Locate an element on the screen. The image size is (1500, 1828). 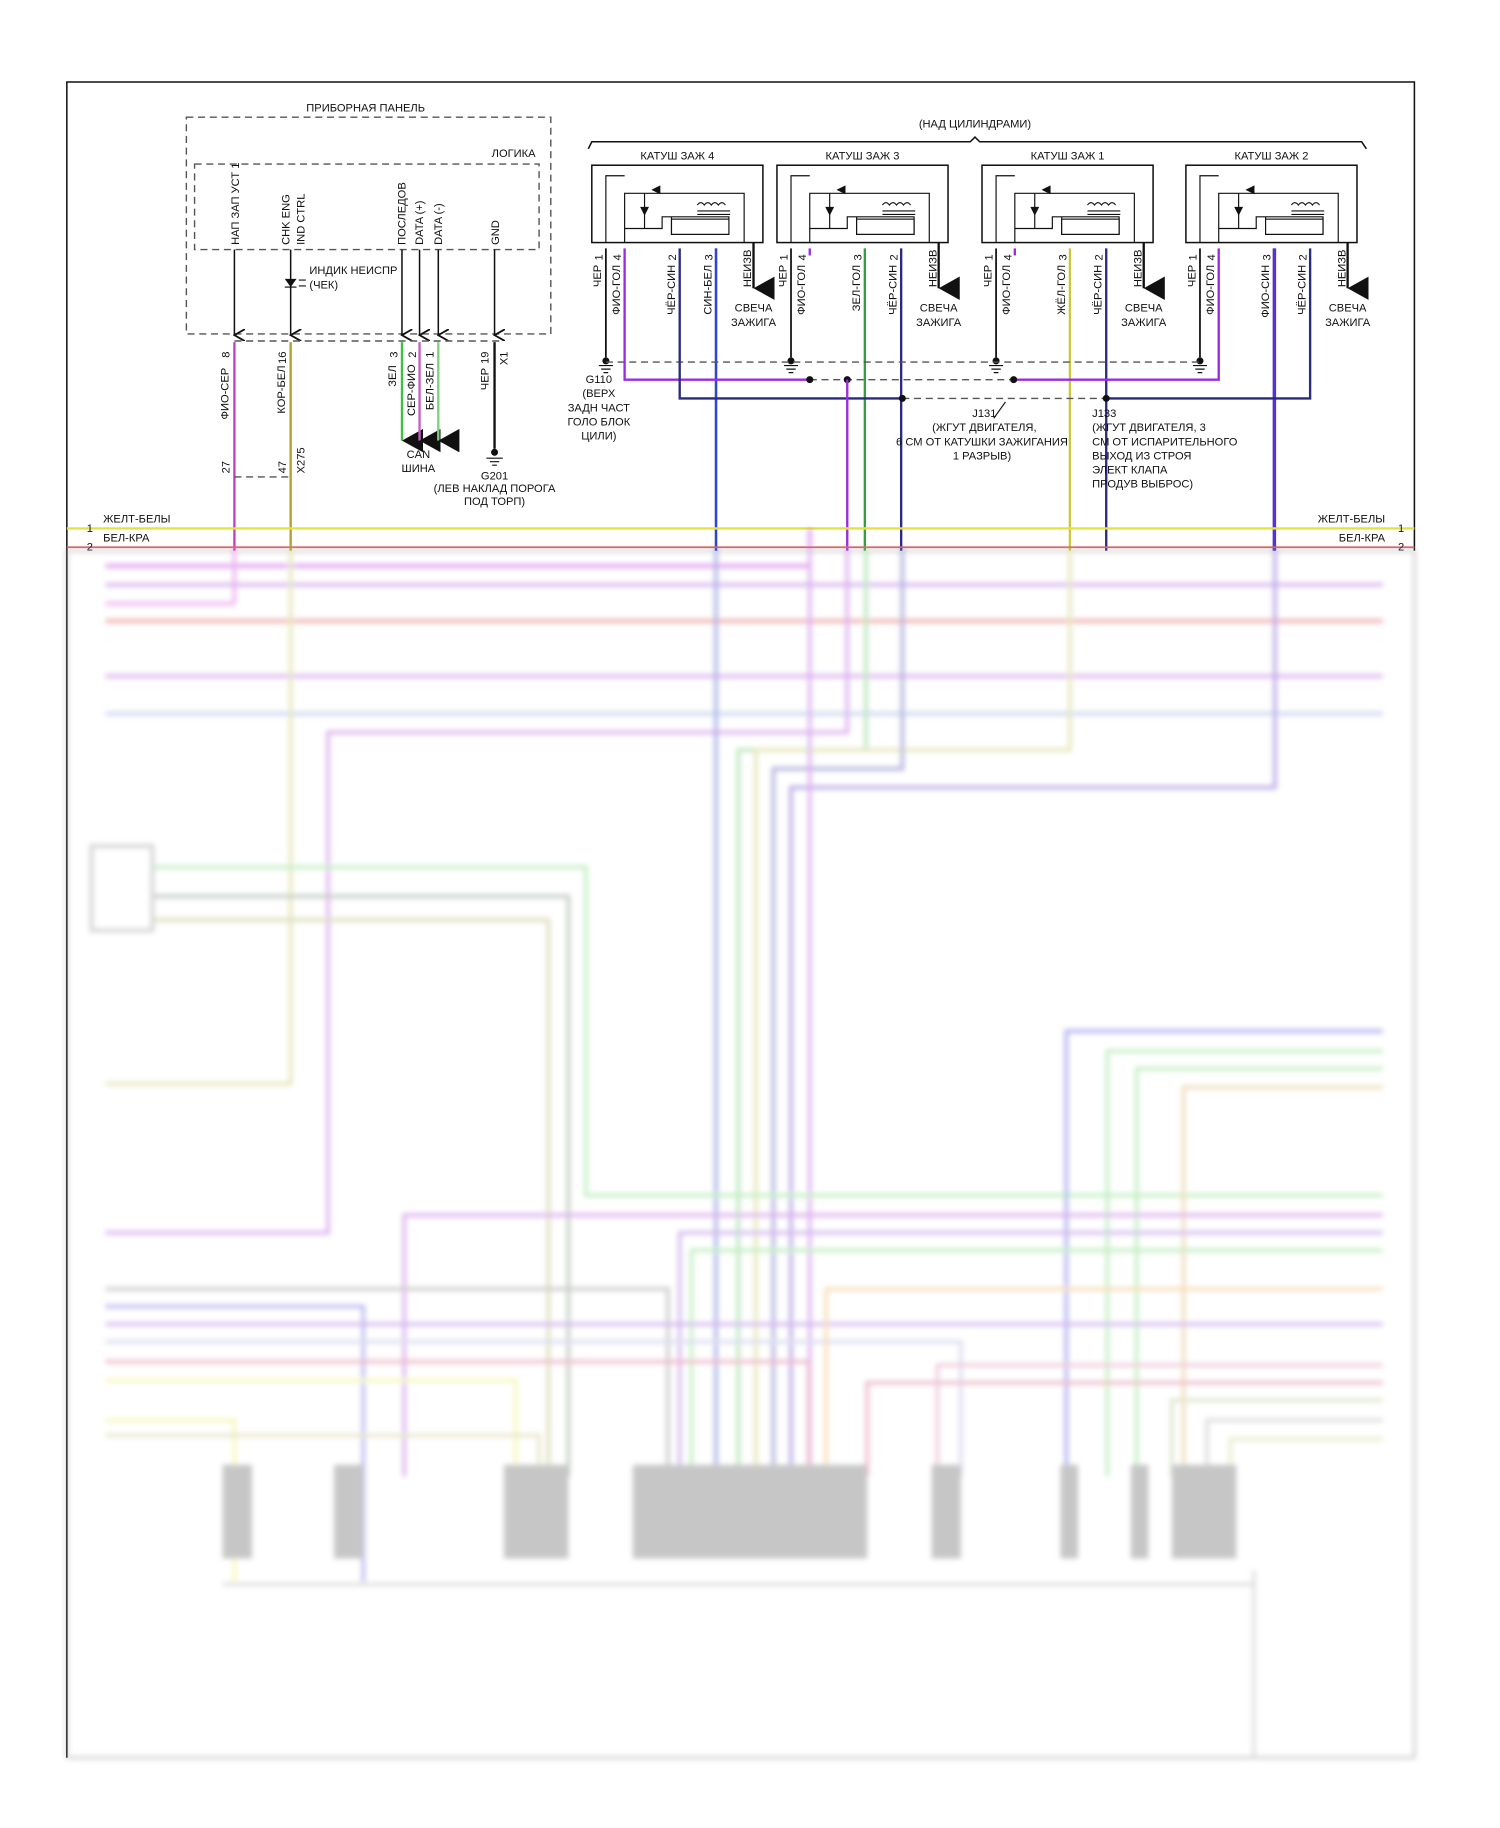
pin-label: CHK ENG is located at coordinates (286, 219).